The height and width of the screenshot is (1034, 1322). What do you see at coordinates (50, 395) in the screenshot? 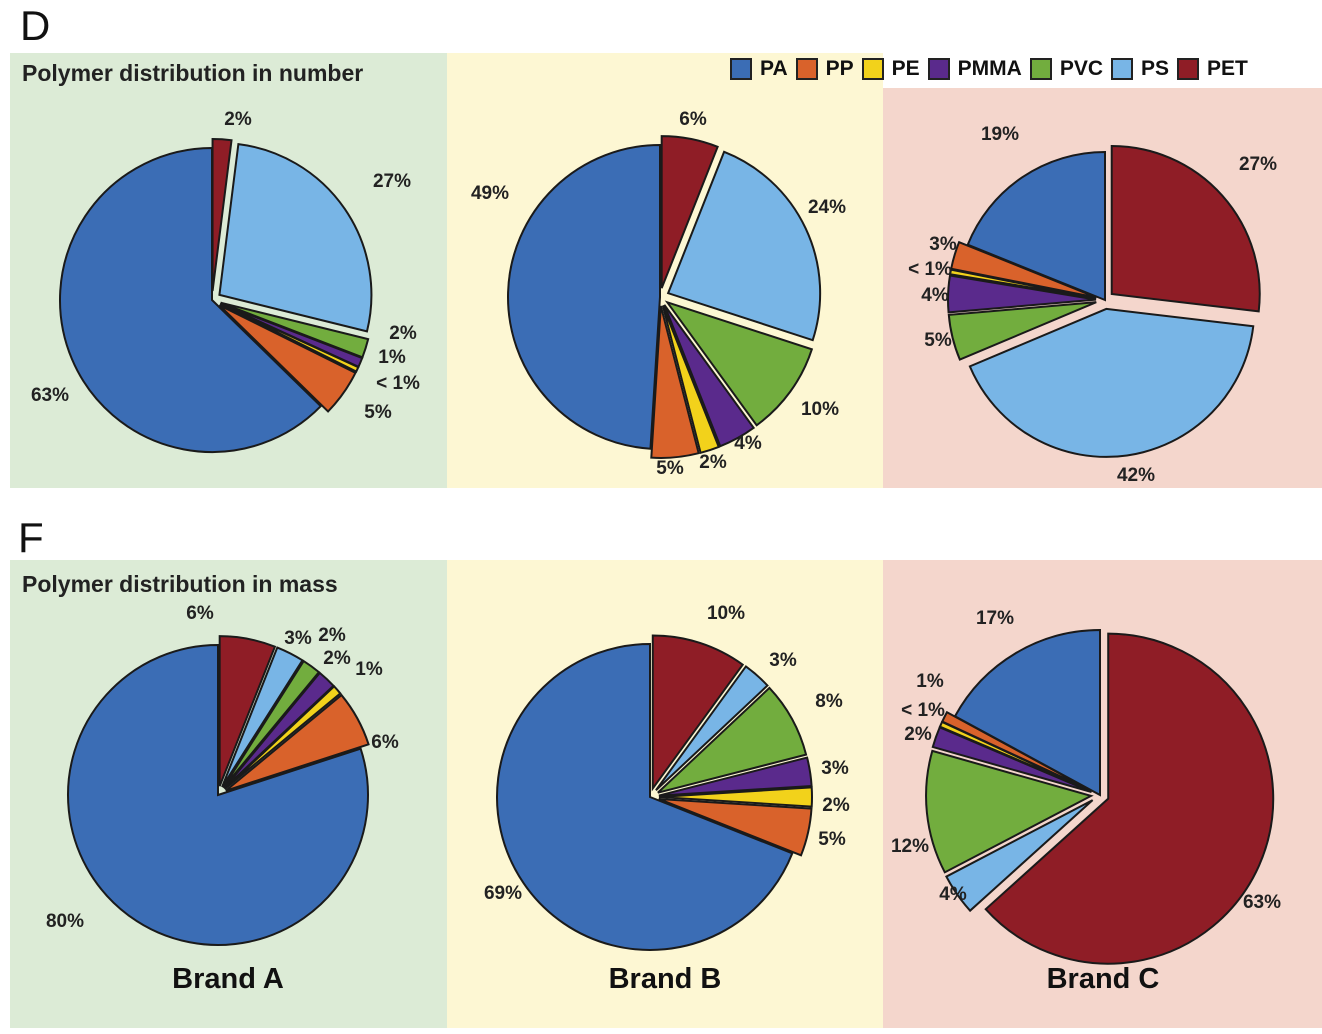
I see `slice-label-pa: 63%` at bounding box center [50, 395].